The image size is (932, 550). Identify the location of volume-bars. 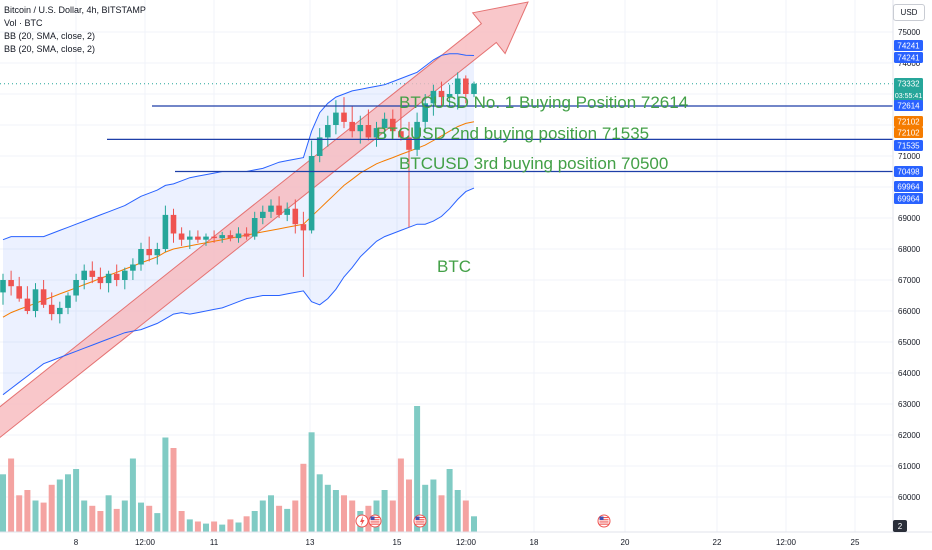
(238, 469).